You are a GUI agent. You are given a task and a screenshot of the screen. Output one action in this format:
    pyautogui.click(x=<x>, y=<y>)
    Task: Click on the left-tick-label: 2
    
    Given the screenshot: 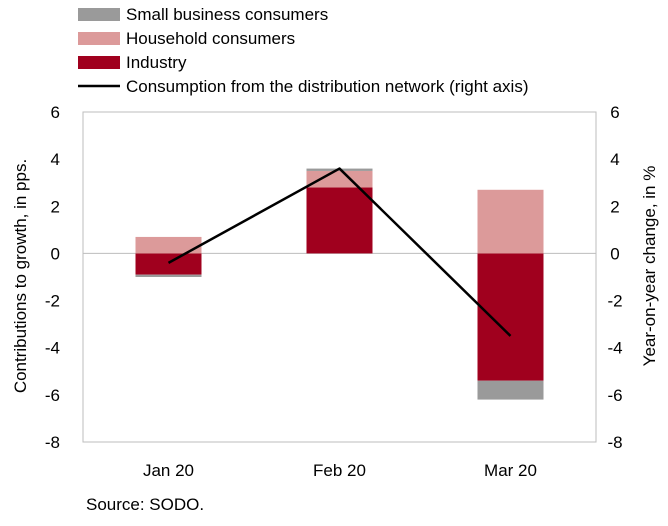 What is the action you would take?
    pyautogui.click(x=55, y=206)
    